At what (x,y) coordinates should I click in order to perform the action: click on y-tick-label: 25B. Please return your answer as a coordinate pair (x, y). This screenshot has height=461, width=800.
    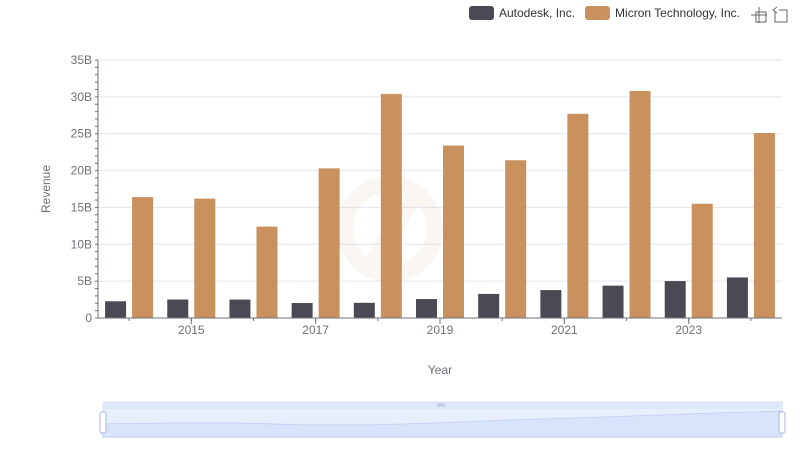
    Looking at the image, I should click on (81, 134).